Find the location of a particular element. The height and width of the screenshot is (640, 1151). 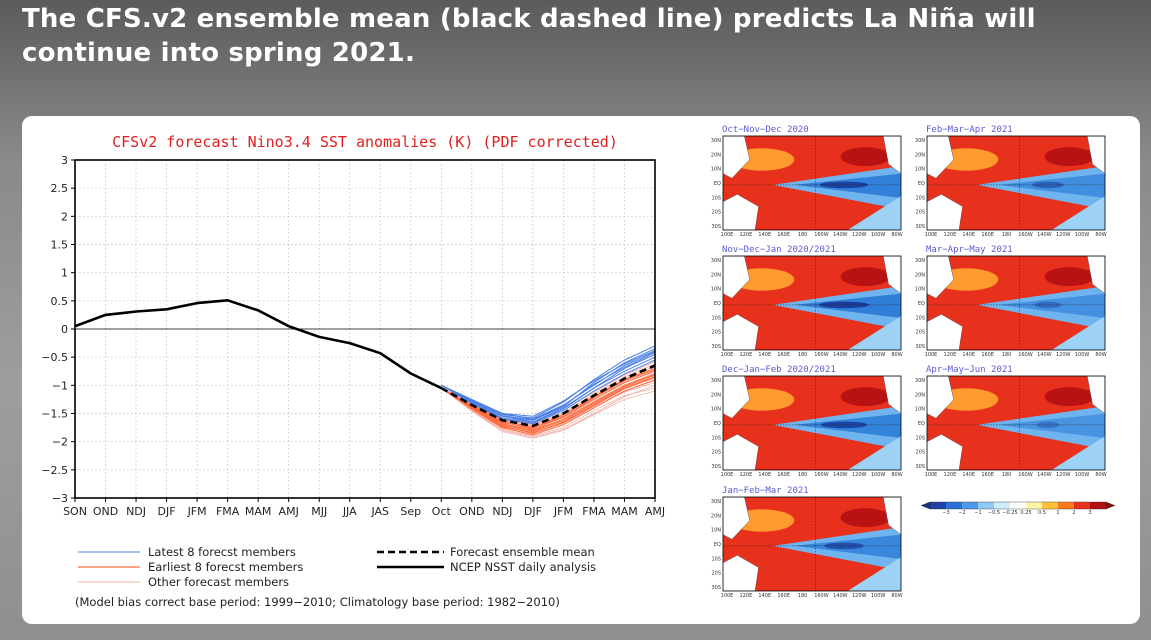

southeast-cool-region is located at coordinates (1078, 453).